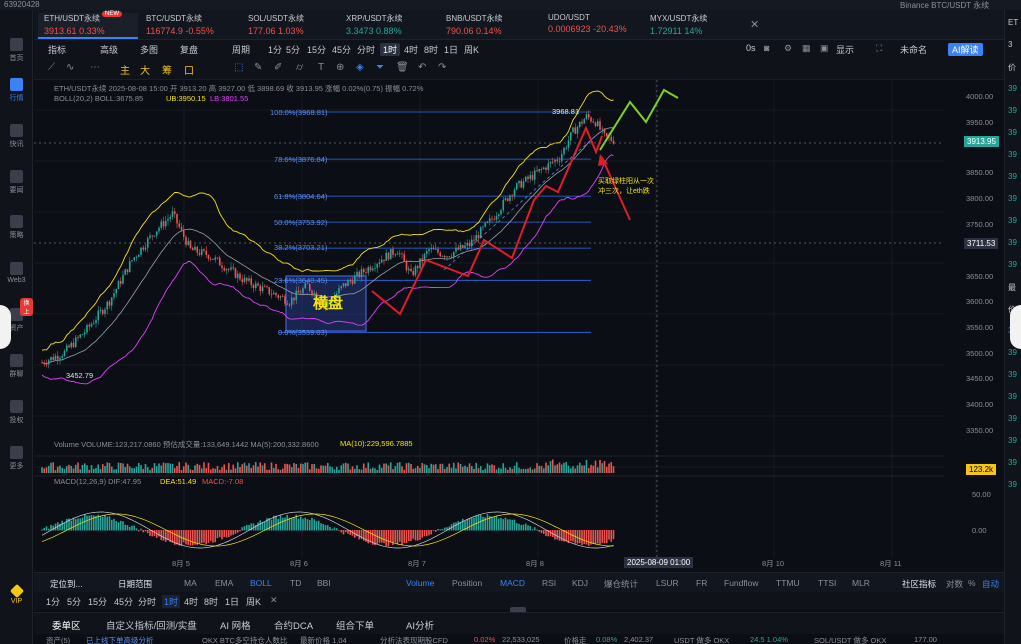 The image size is (1021, 644). What do you see at coordinates (323, 640) in the screenshot?
I see `news-item: 最新价格 1.04` at bounding box center [323, 640].